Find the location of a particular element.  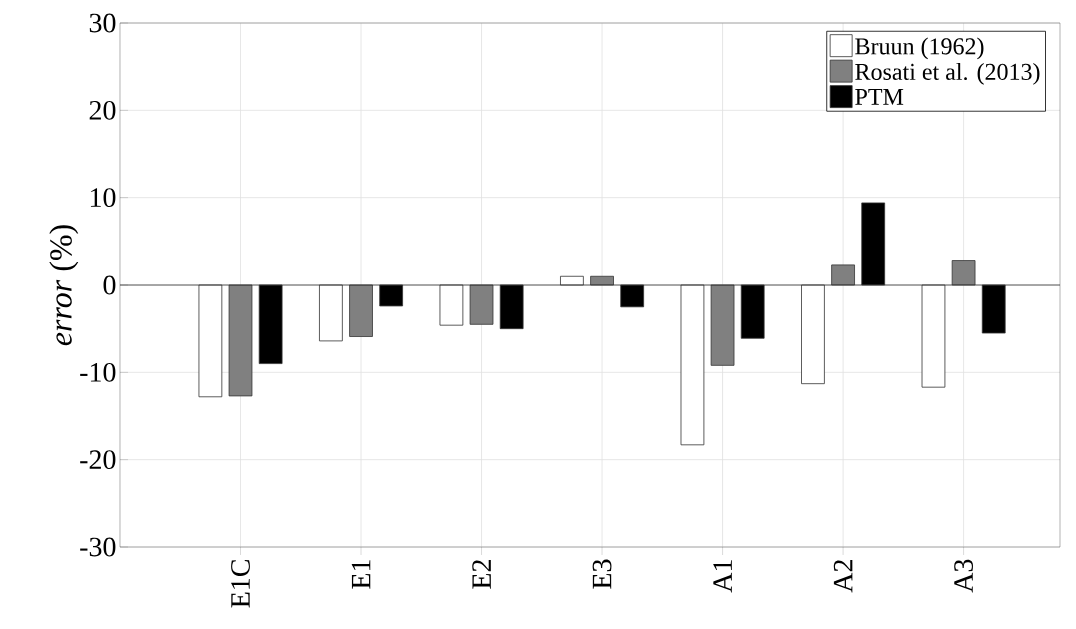

x-tick-label: E2 is located at coordinates (481, 574).